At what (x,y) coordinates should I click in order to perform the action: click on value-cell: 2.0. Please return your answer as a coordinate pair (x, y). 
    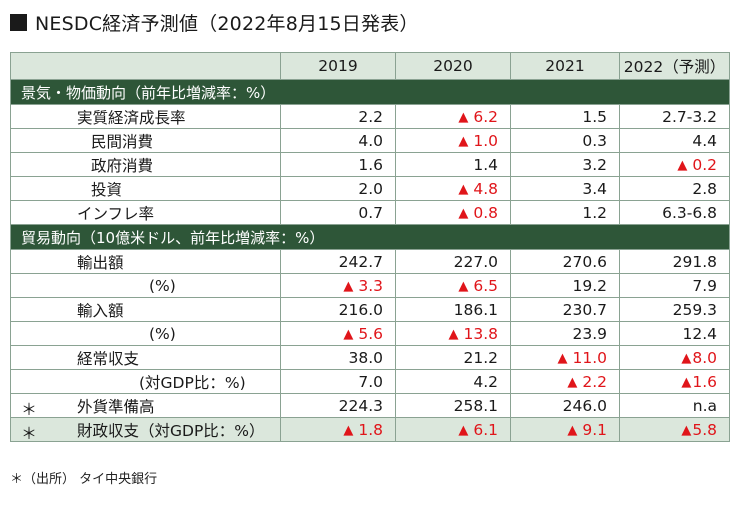
    Looking at the image, I should click on (338, 188).